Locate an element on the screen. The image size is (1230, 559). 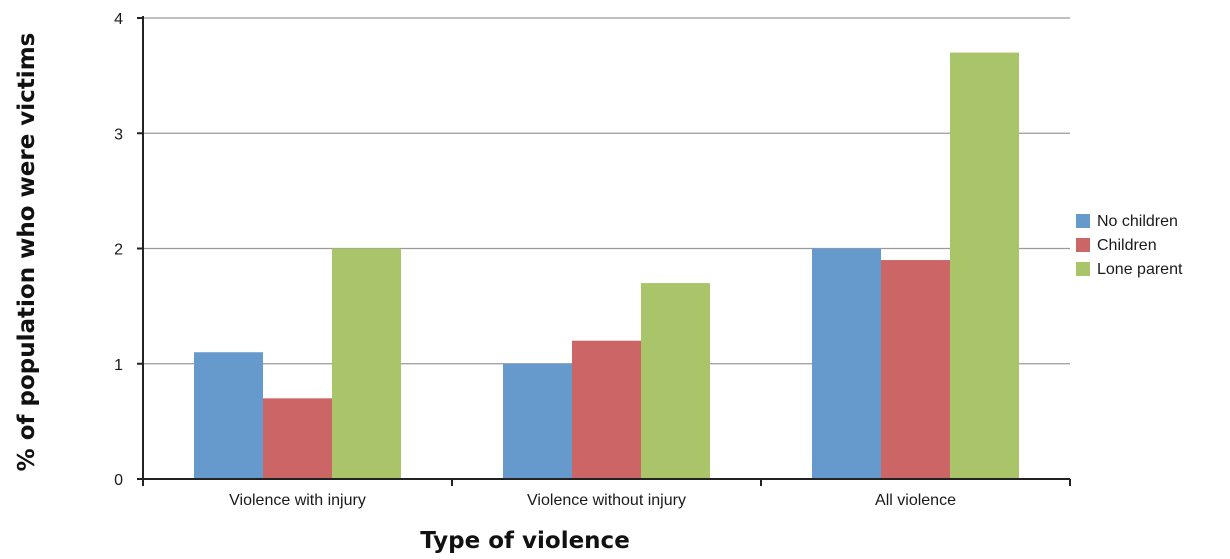
y-tick-label: 2 is located at coordinates (118, 250).